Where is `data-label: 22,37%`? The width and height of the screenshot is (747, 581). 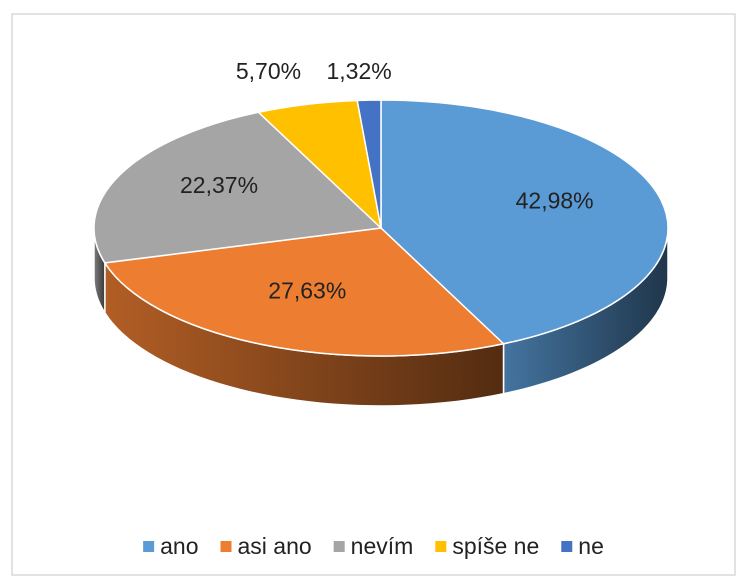 data-label: 22,37% is located at coordinates (219, 185).